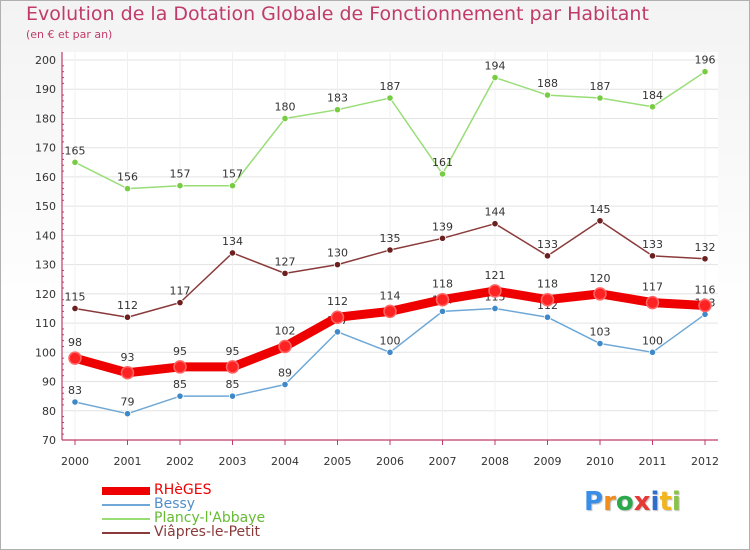 The image size is (750, 550). I want to click on data-label: 93, so click(128, 357).